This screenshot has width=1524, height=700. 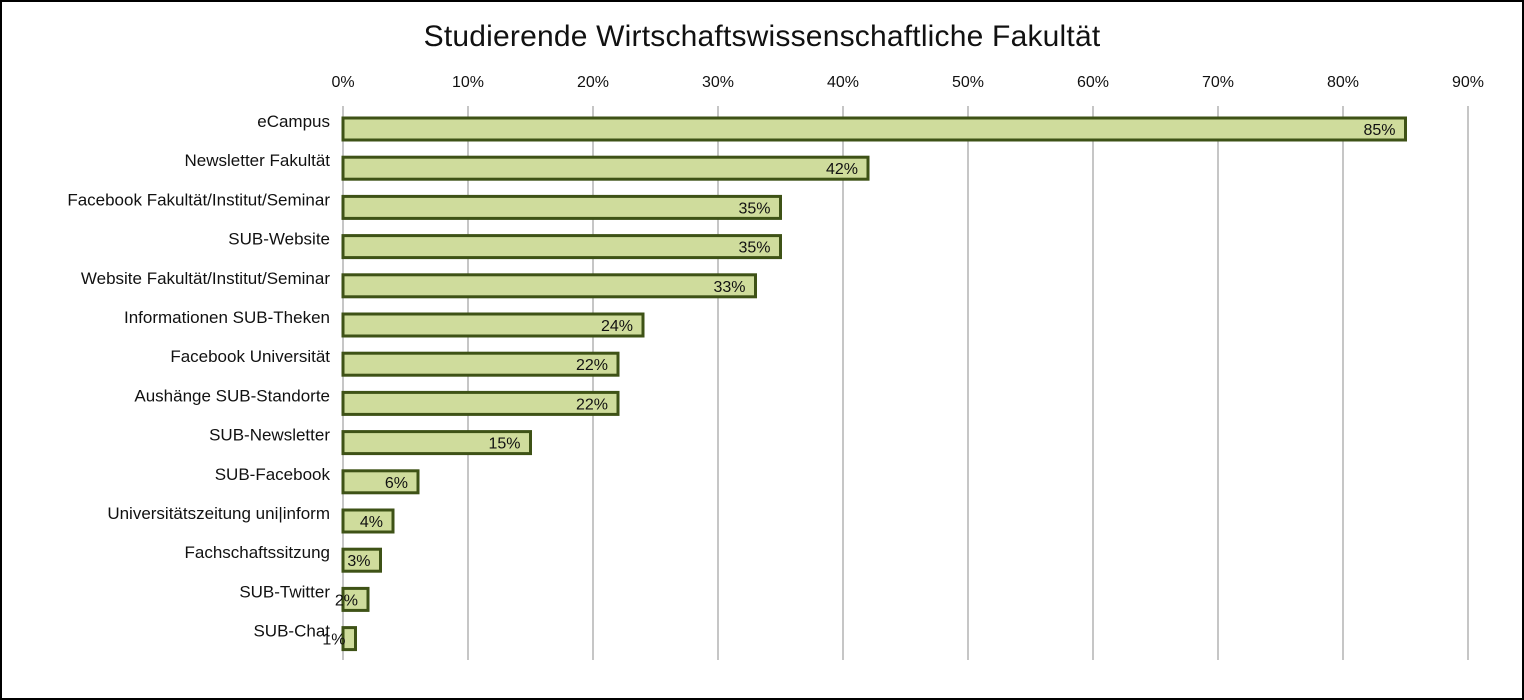 I want to click on category-label: Fachschaftssitzung, so click(x=257, y=552).